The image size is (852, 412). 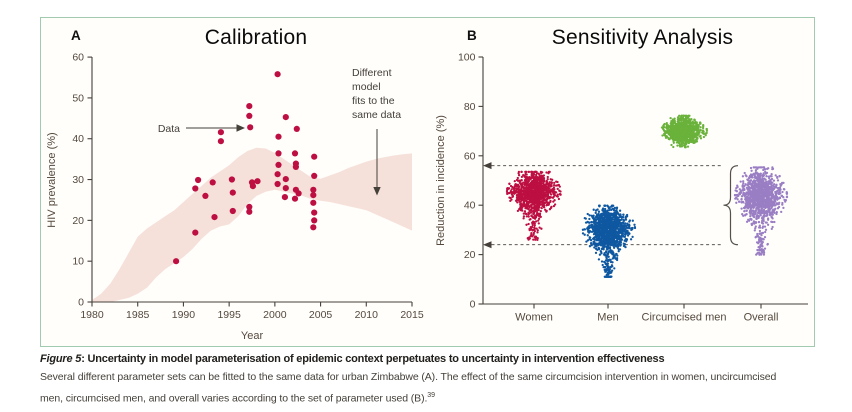 What do you see at coordinates (78, 98) in the screenshot?
I see `y-tick-label: 50` at bounding box center [78, 98].